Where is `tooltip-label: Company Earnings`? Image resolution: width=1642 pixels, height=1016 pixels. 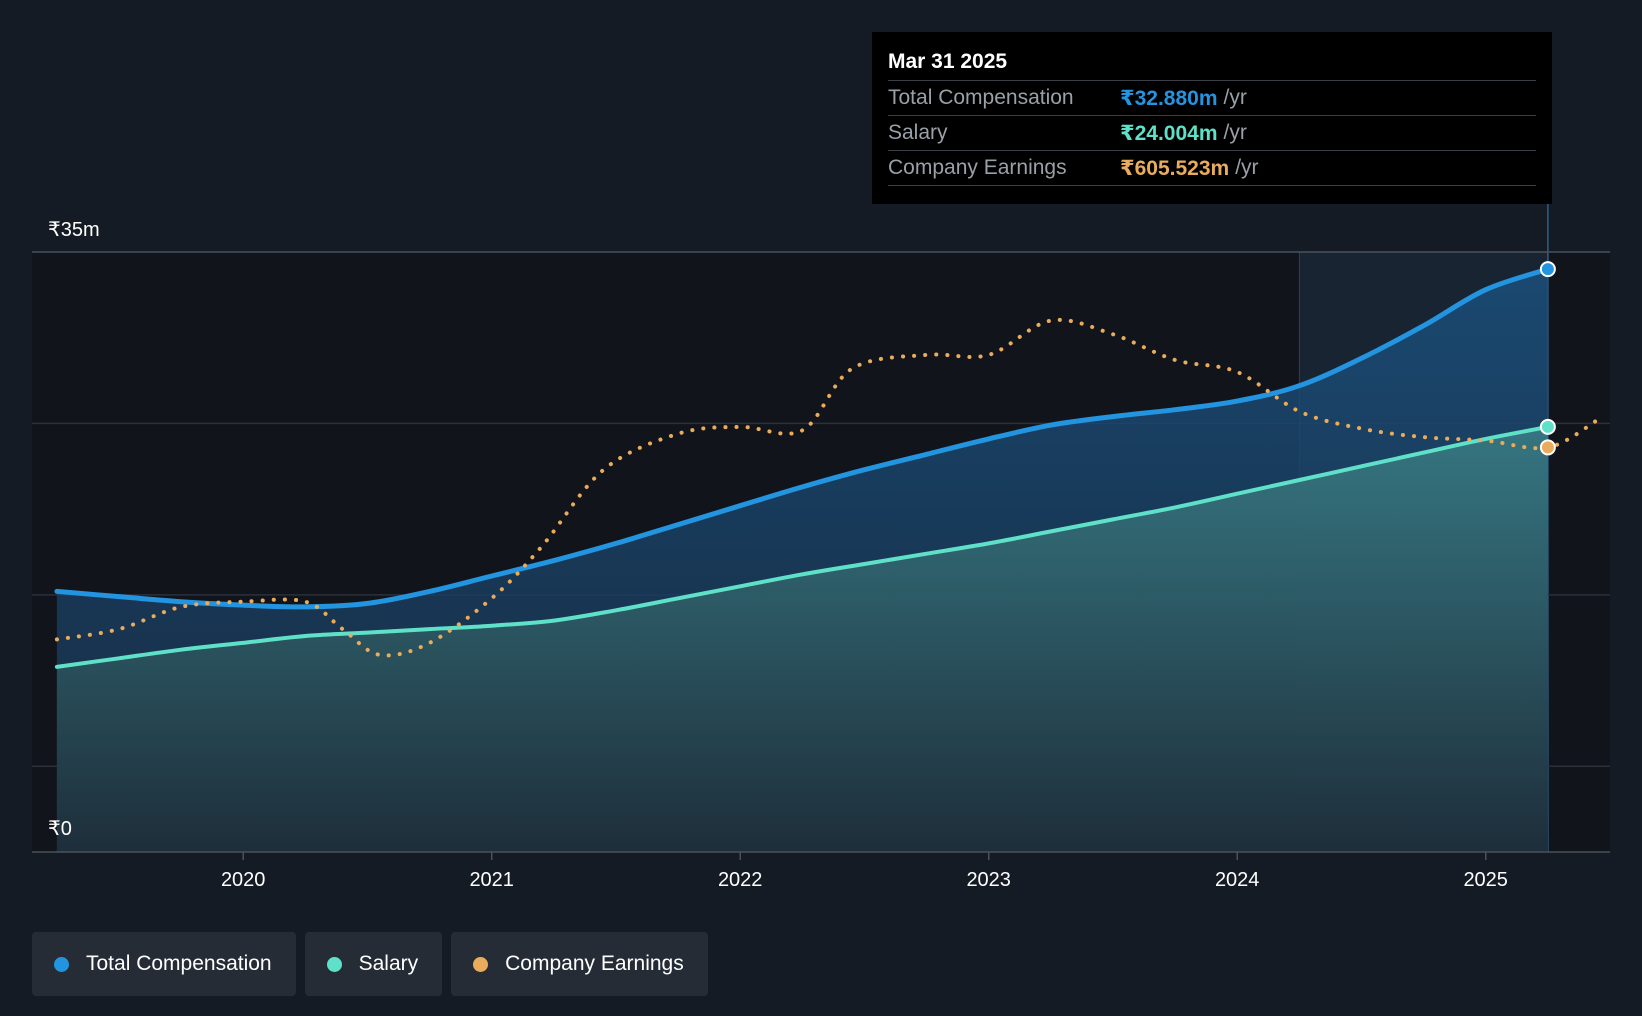 tooltip-label: Company Earnings is located at coordinates (977, 167).